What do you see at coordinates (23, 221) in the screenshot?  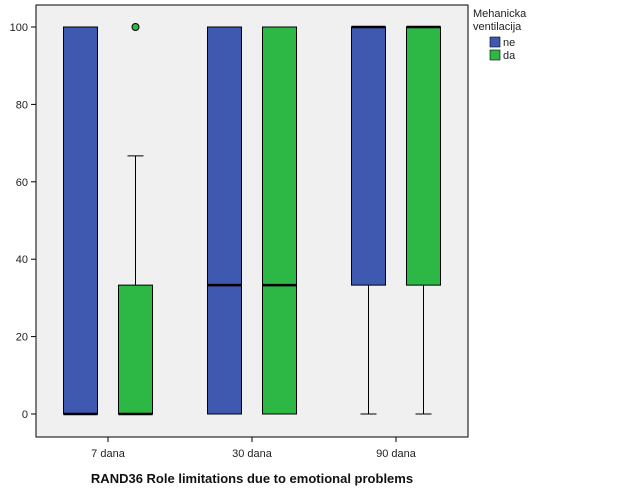 I see `y-axis: 0 20 40 60 80 100` at bounding box center [23, 221].